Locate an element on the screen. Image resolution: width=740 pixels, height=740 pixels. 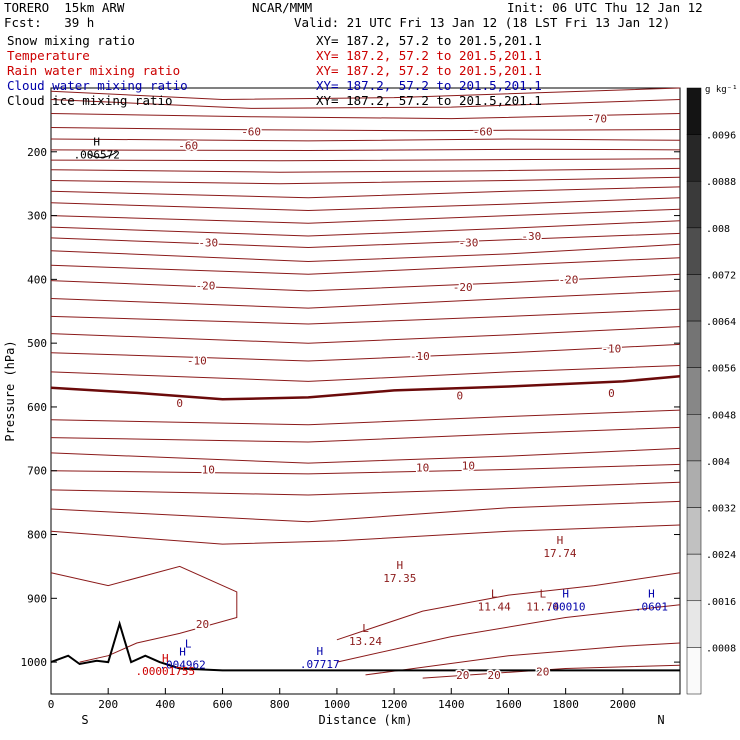
x-axis-label: Distance (km) is located at coordinates (366, 720).